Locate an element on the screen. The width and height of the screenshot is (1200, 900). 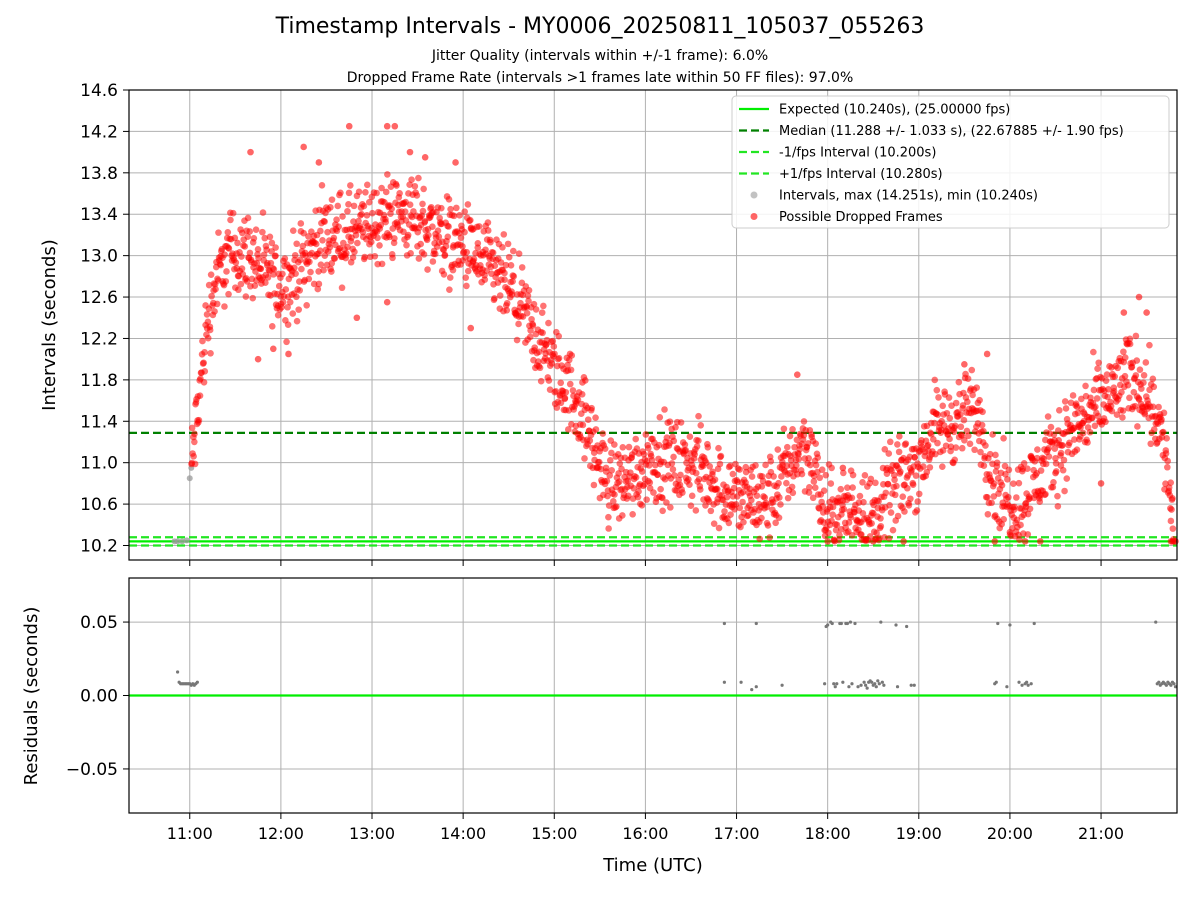
legend-dot-swatch is located at coordinates (754, 195).